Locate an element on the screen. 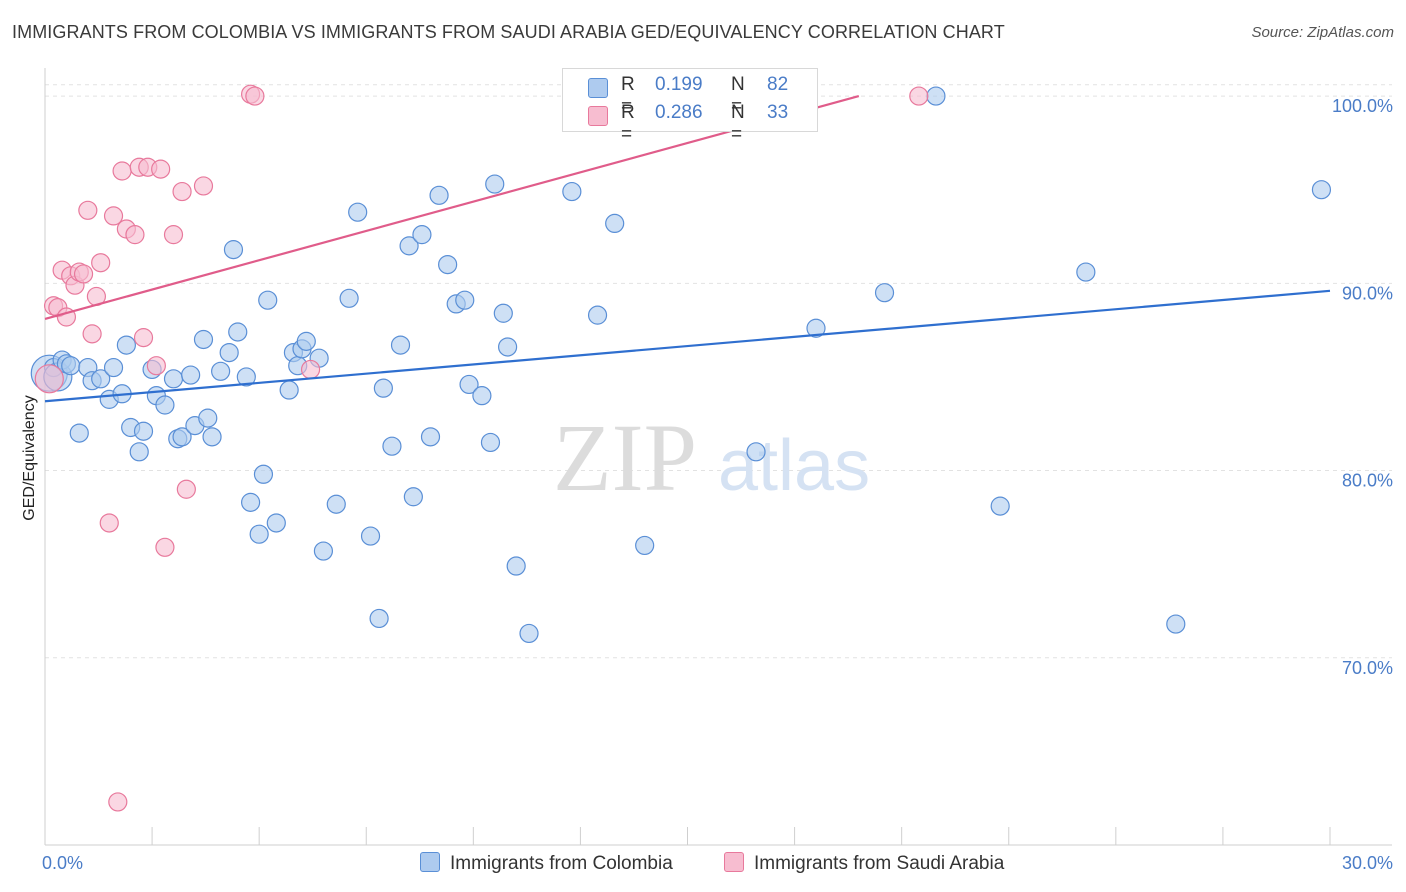 The height and width of the screenshot is (892, 1406). x-axis-ticks is located at coordinates (687, 836).